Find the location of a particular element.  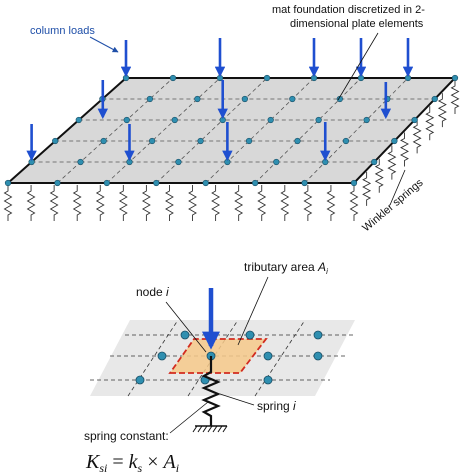

spring-leader is located at coordinates (237, 399).